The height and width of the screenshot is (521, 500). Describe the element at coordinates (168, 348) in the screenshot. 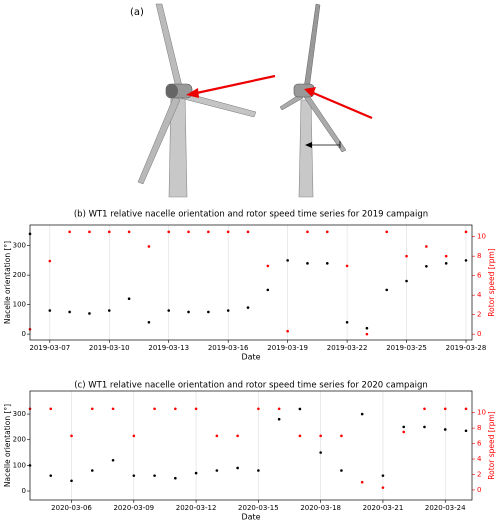

I see `x-tick-label: 2019-03-13` at that location.